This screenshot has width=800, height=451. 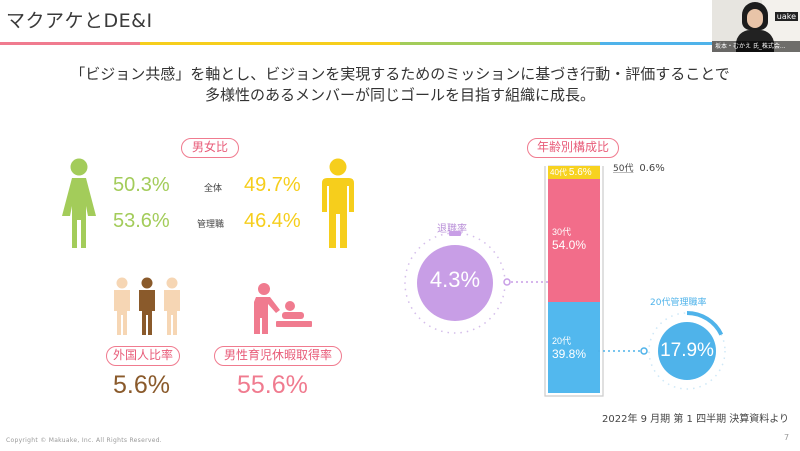 I want to click on foreign-ratio-pill: 外国人比率, so click(x=143, y=356).